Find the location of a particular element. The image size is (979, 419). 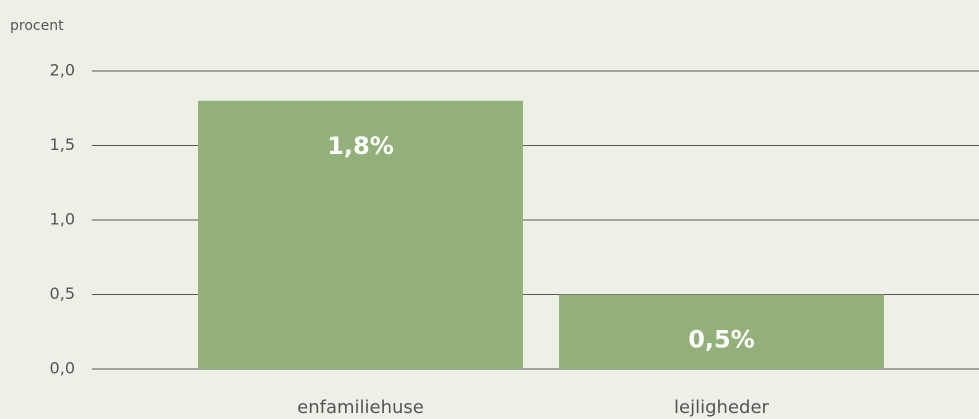

y-tick-label: 0,5 is located at coordinates (62, 293).